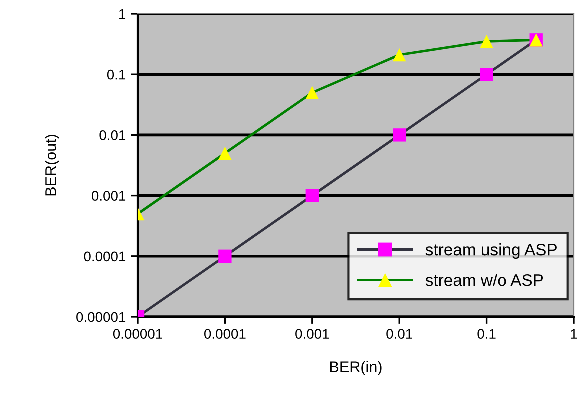 The width and height of the screenshot is (579, 400). I want to click on legend-label: stream w/o ASP, so click(485, 280).